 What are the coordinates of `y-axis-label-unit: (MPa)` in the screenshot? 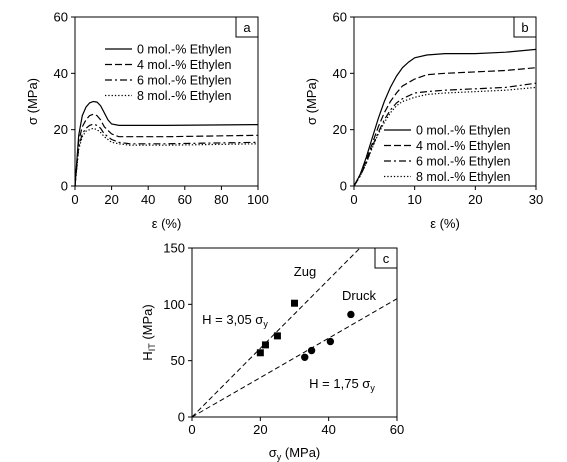 It's located at (147, 323).